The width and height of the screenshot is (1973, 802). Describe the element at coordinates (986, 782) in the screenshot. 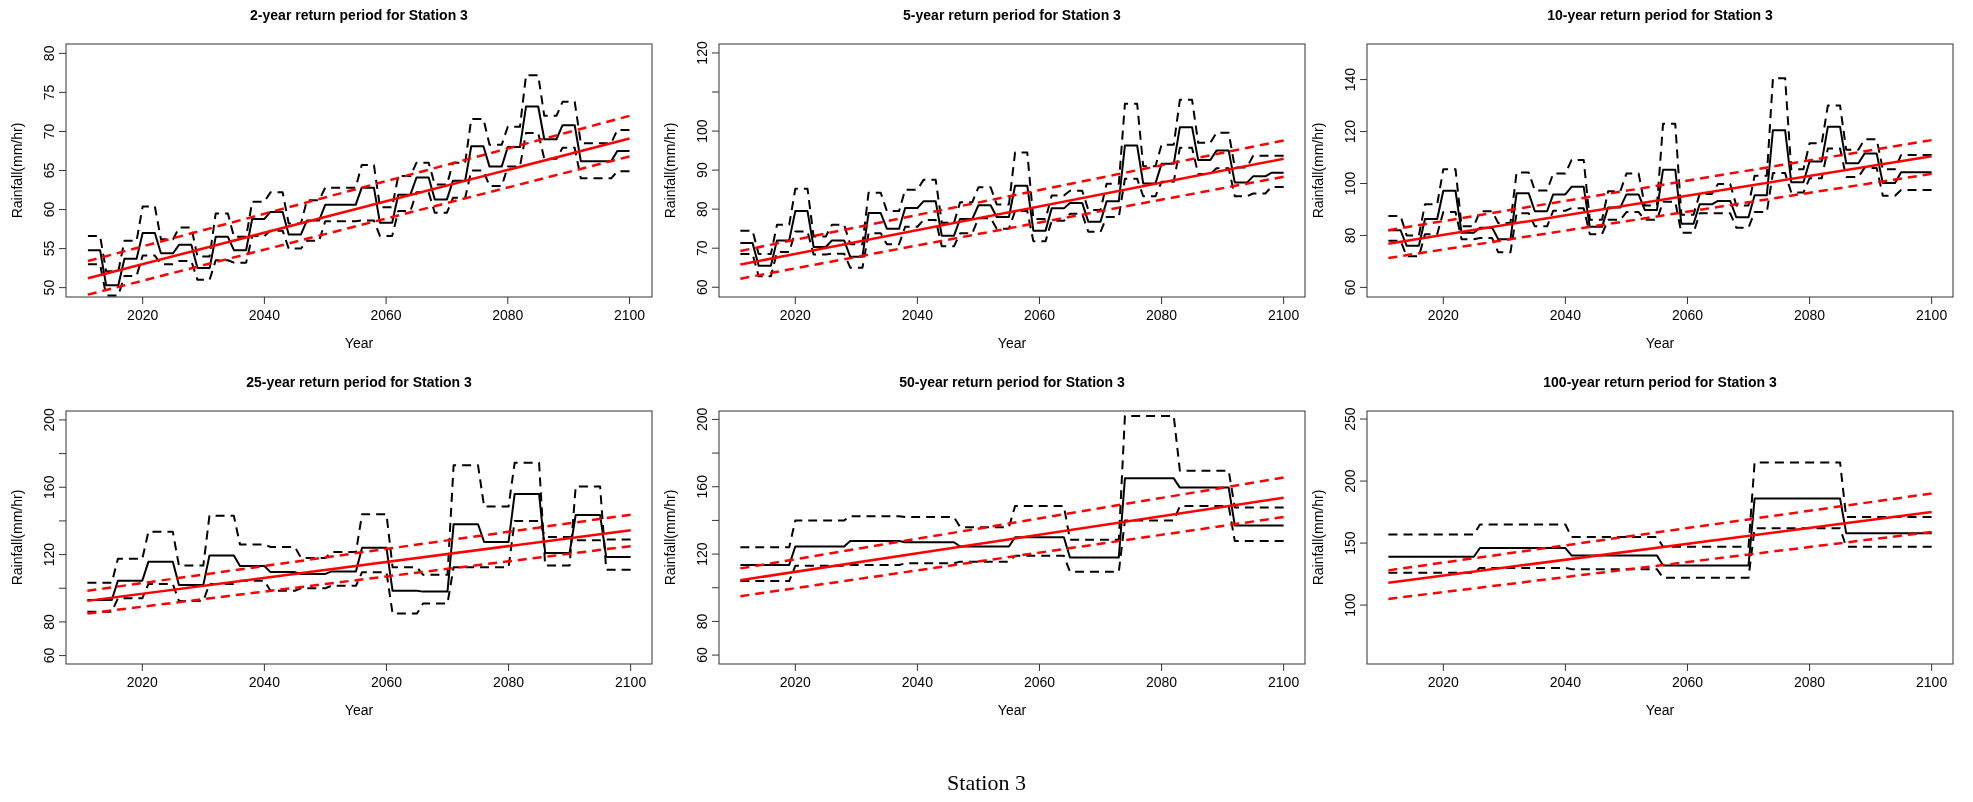

I see `text: Station 3` at that location.